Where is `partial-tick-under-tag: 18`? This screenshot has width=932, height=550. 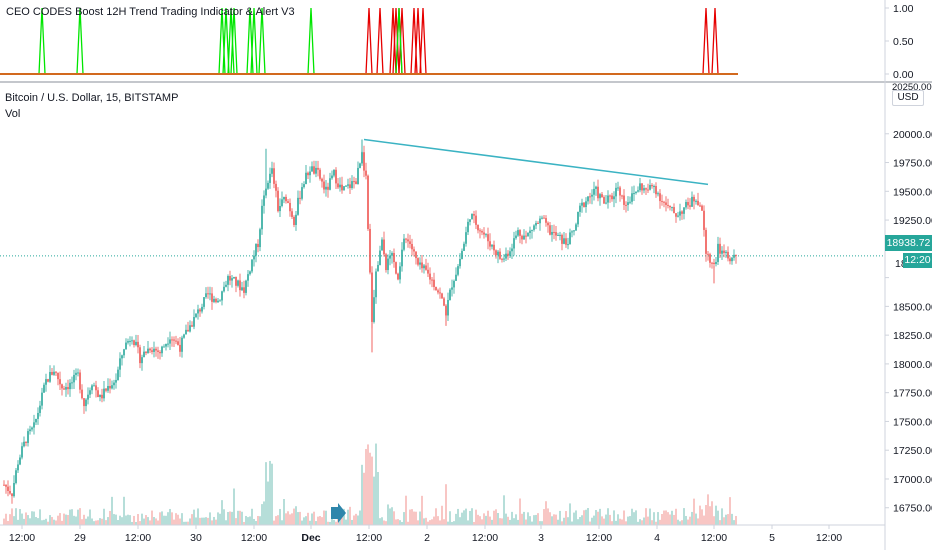
partial-tick-under-tag: 18 is located at coordinates (901, 264).